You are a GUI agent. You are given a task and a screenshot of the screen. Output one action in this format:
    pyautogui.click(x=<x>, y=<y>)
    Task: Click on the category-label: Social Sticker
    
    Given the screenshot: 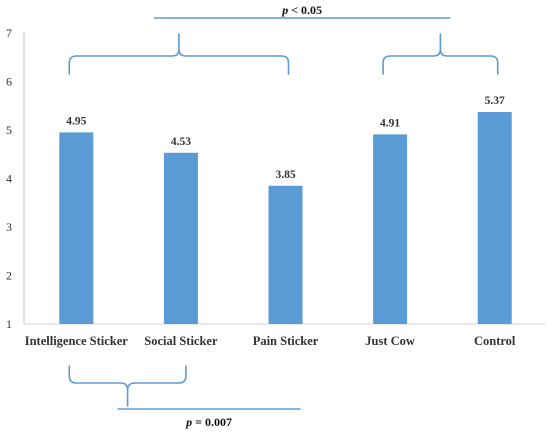 What is the action you would take?
    pyautogui.click(x=181, y=341)
    